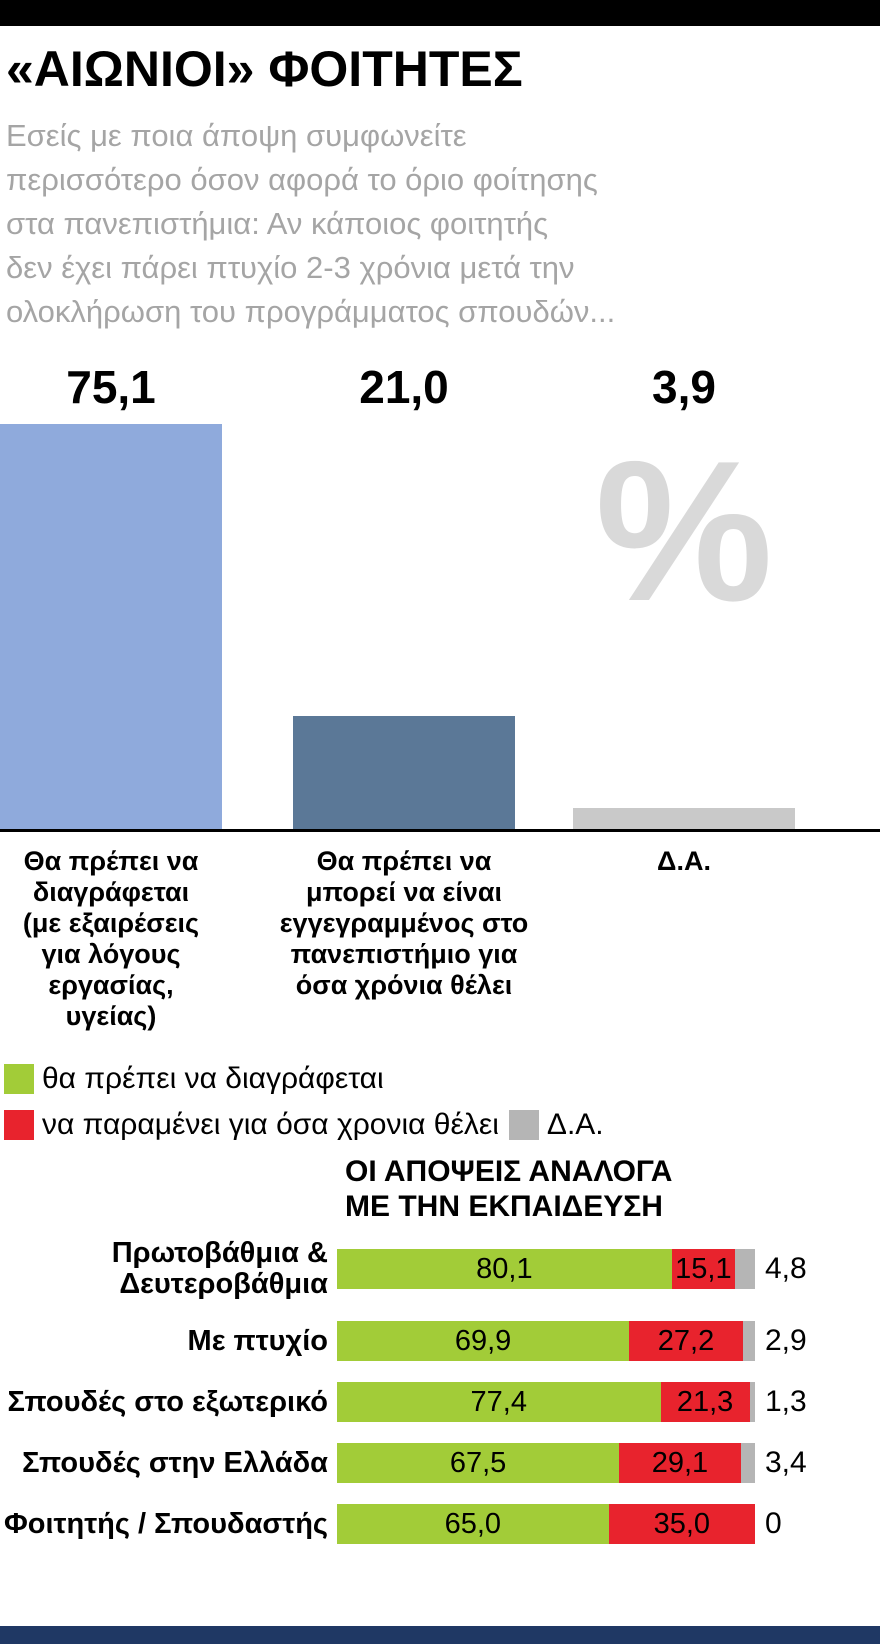  I want to click on stacked-bar-row: Σπουδές στην Ελλάδα 67,5 29,1 3,4, so click(440, 1463).